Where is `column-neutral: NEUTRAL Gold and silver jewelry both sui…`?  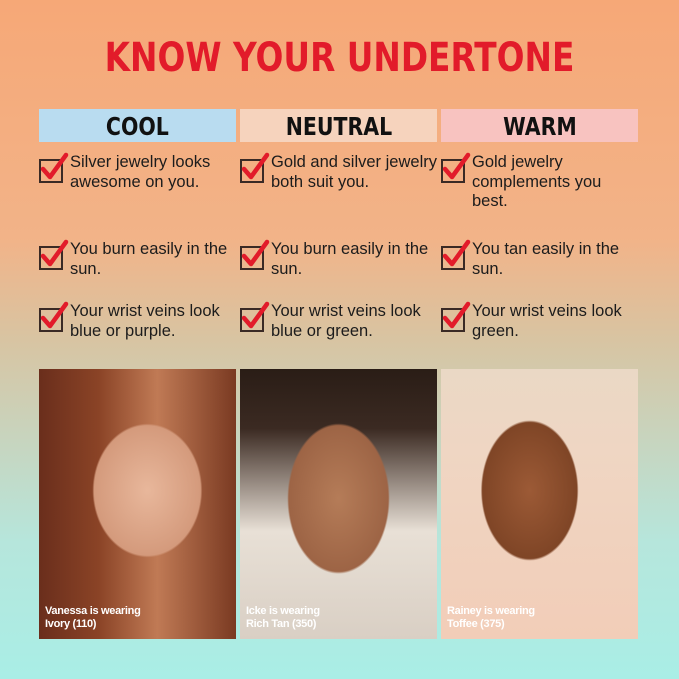 column-neutral: NEUTRAL Gold and silver jewelry both sui… is located at coordinates (338, 224).